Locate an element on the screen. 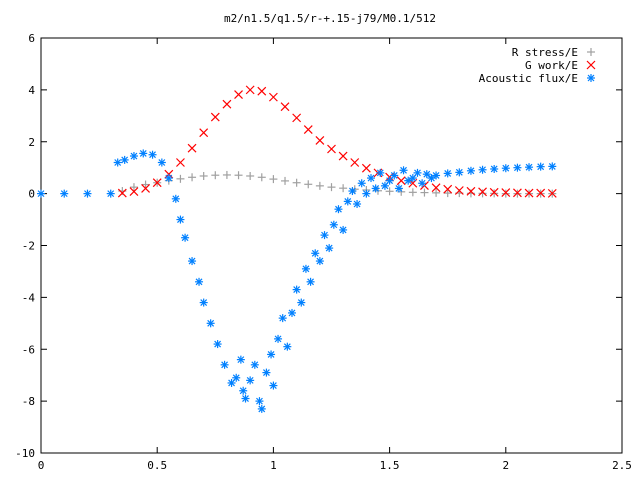 The image size is (640, 480). y-tick-label: -2 is located at coordinates (28, 246).